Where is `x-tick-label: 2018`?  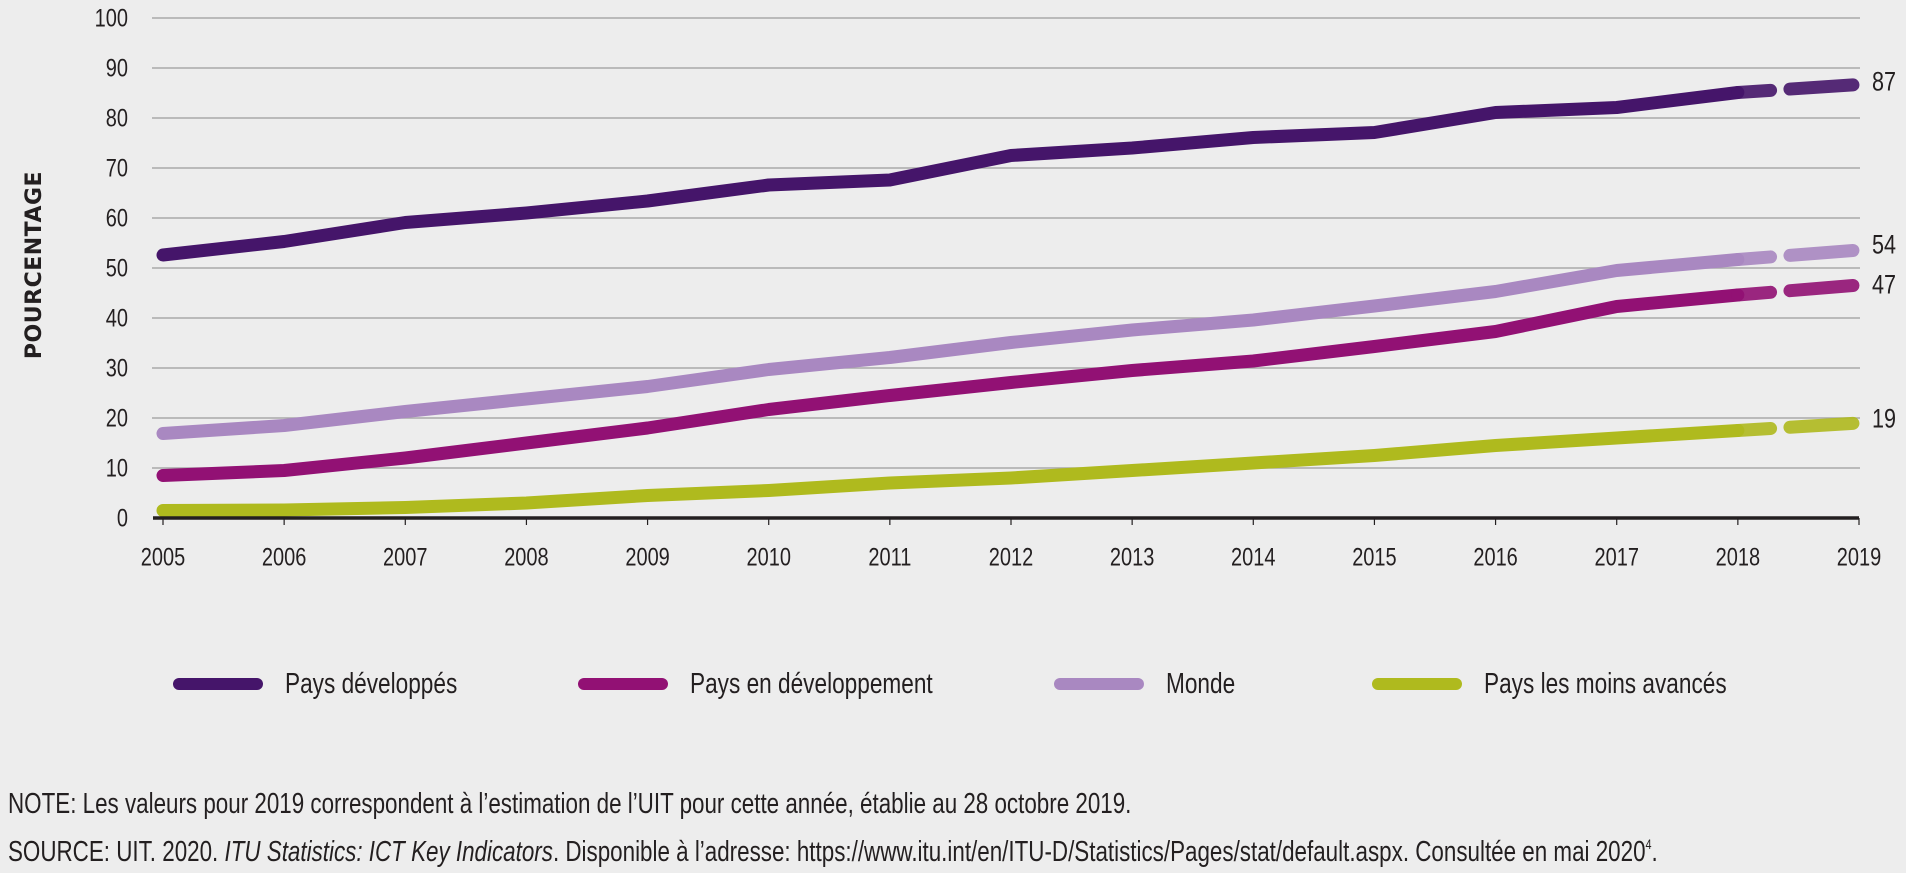
x-tick-label: 2018 is located at coordinates (1738, 557).